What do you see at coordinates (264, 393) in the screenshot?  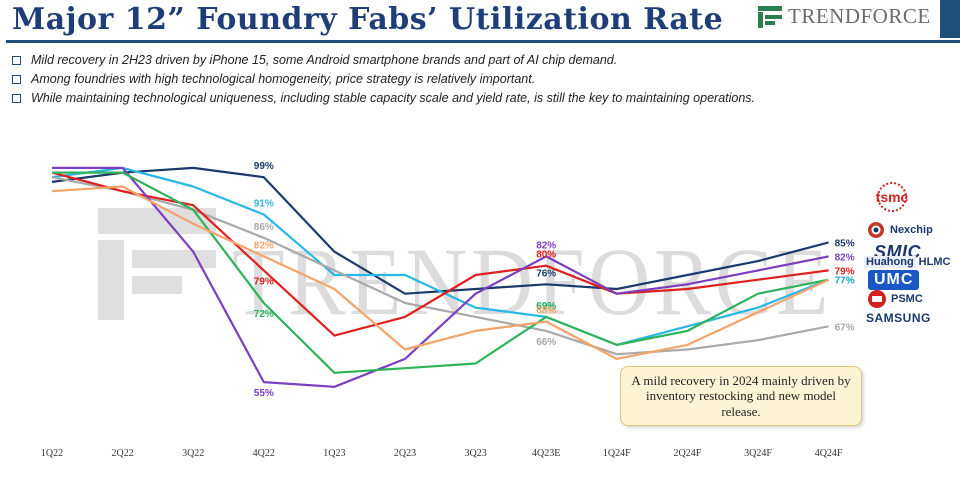 I see `data-label: 55%` at bounding box center [264, 393].